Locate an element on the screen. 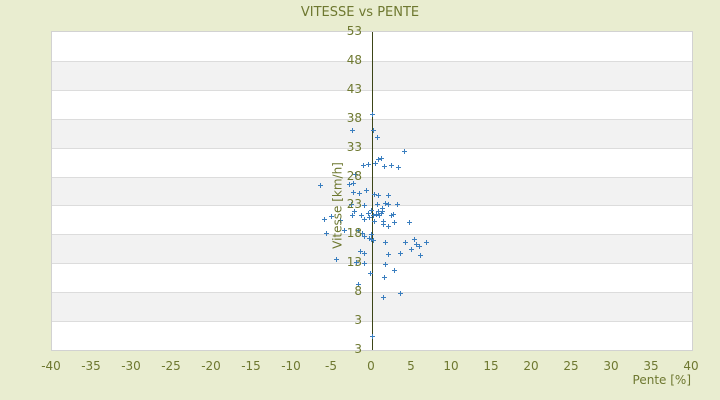  y-tick-label: 13 is located at coordinates (354, 262).